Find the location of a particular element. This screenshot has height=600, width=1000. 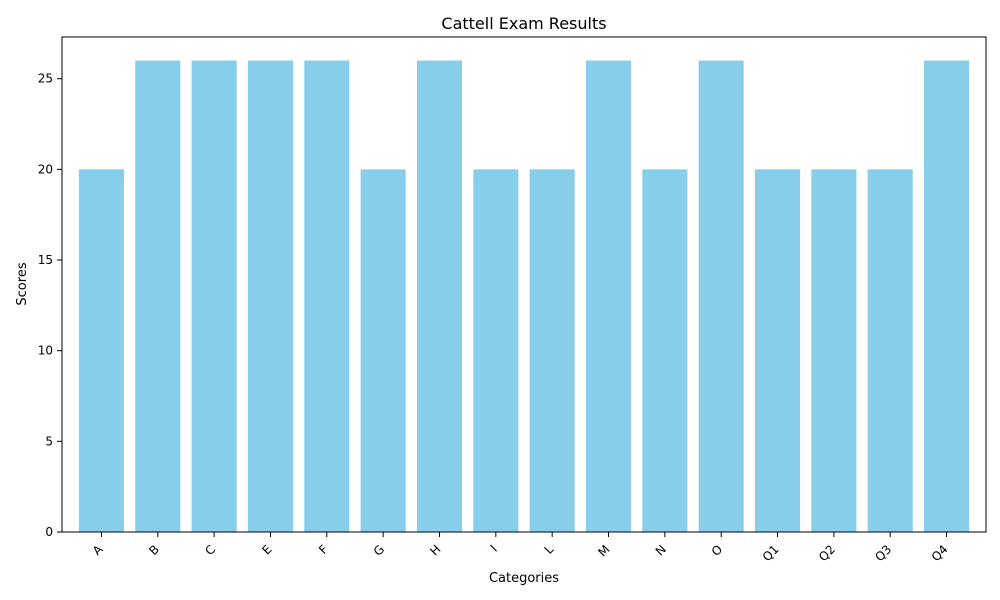

bar-h is located at coordinates (439, 296).